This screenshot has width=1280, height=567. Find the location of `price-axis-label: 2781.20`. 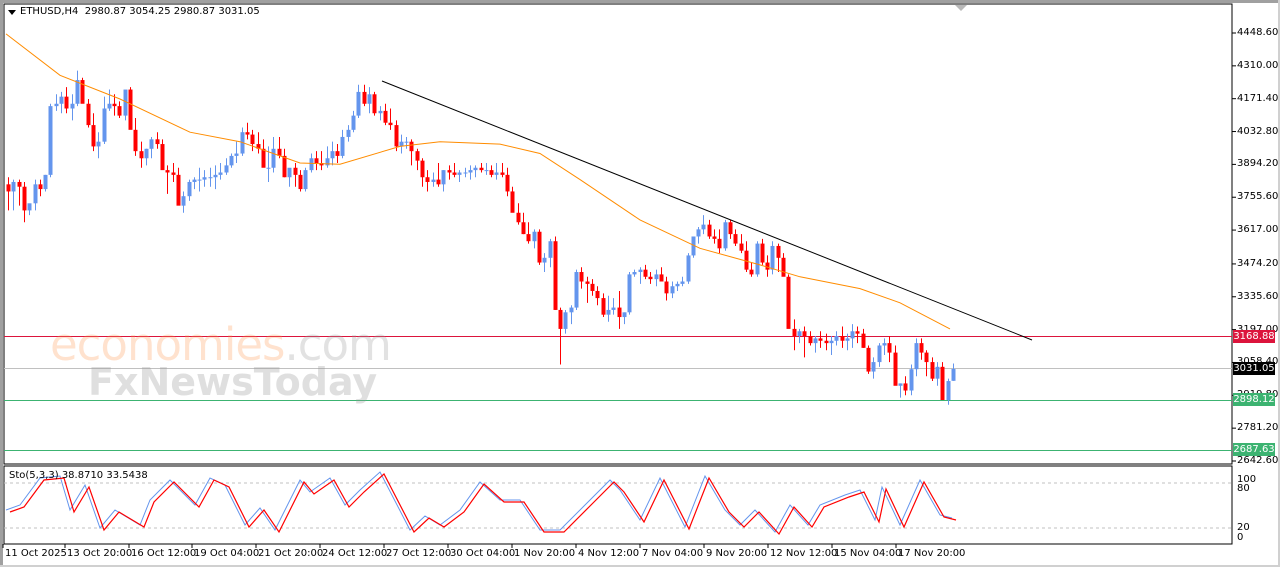

price-axis-label: 2781.20 is located at coordinates (1258, 428).